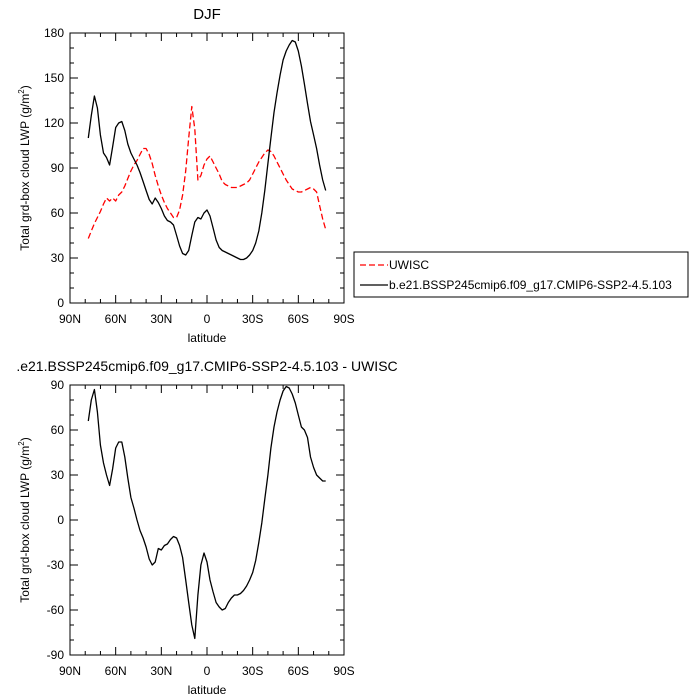  Describe the element at coordinates (54, 33) in the screenshot. I see `y-tick-label: 180` at that location.